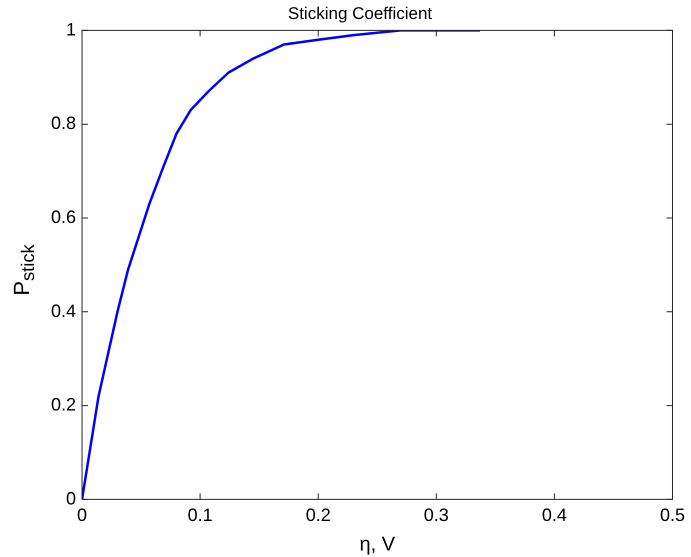 This screenshot has width=691, height=557. Describe the element at coordinates (318, 515) in the screenshot. I see `x-tick-label: 0.2` at that location.